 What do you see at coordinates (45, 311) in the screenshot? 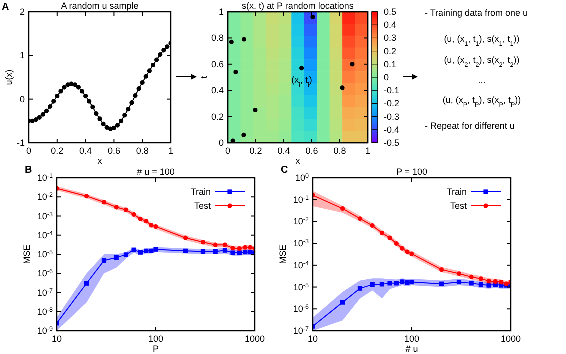
I see `y-tick-label: 10$^{-8}$` at bounding box center [45, 311].